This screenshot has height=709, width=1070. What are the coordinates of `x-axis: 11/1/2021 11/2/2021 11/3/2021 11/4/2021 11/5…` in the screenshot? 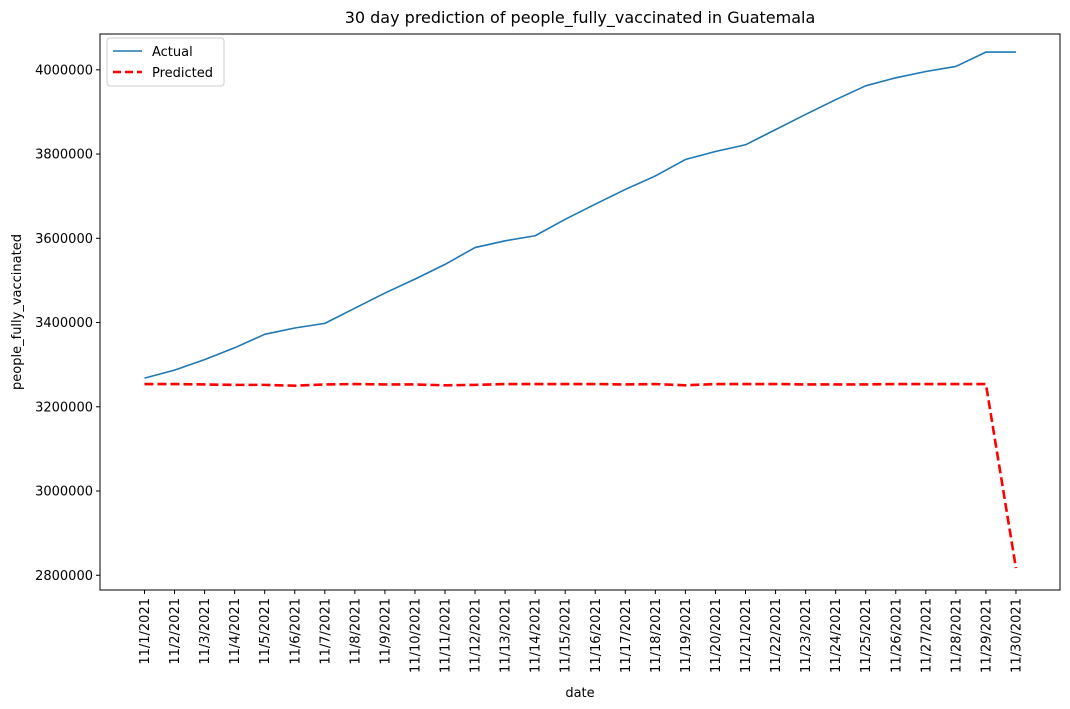 It's located at (581, 631).